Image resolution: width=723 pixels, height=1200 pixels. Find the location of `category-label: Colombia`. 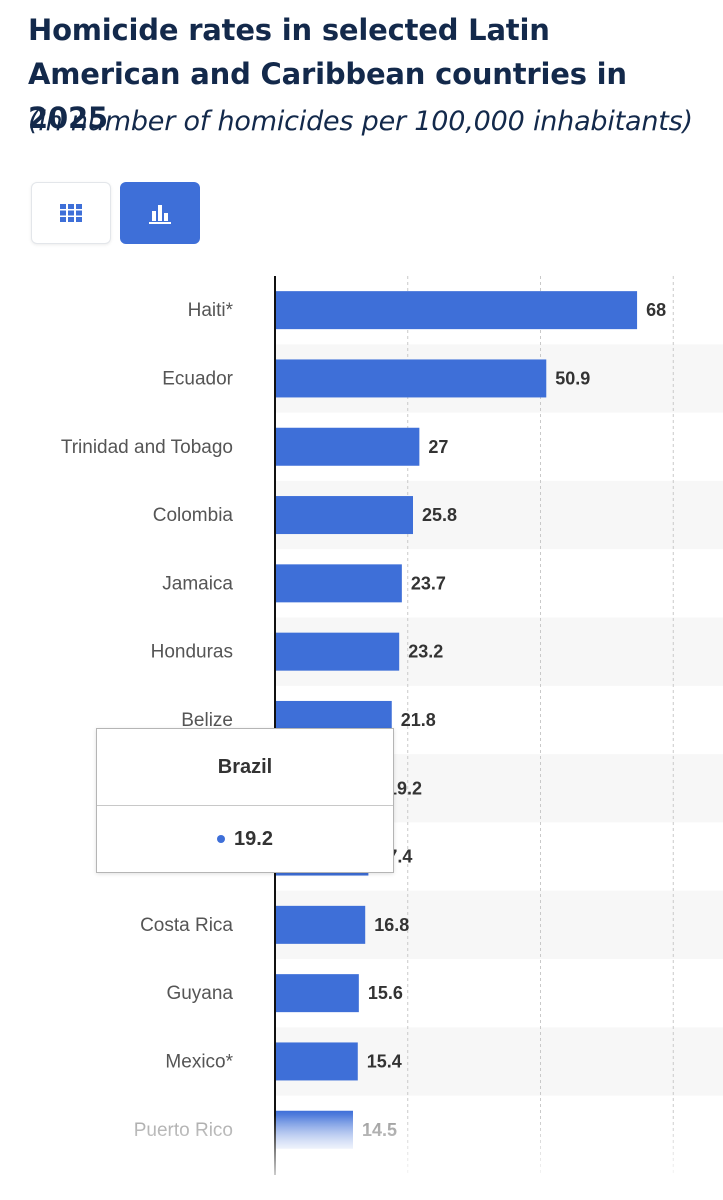

category-label: Colombia is located at coordinates (193, 515).